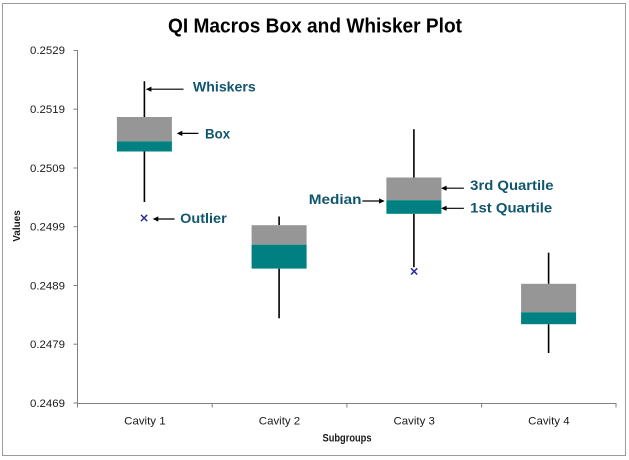 The height and width of the screenshot is (460, 629). Describe the element at coordinates (347, 439) in the screenshot. I see `svg-text: Subgroups` at that location.